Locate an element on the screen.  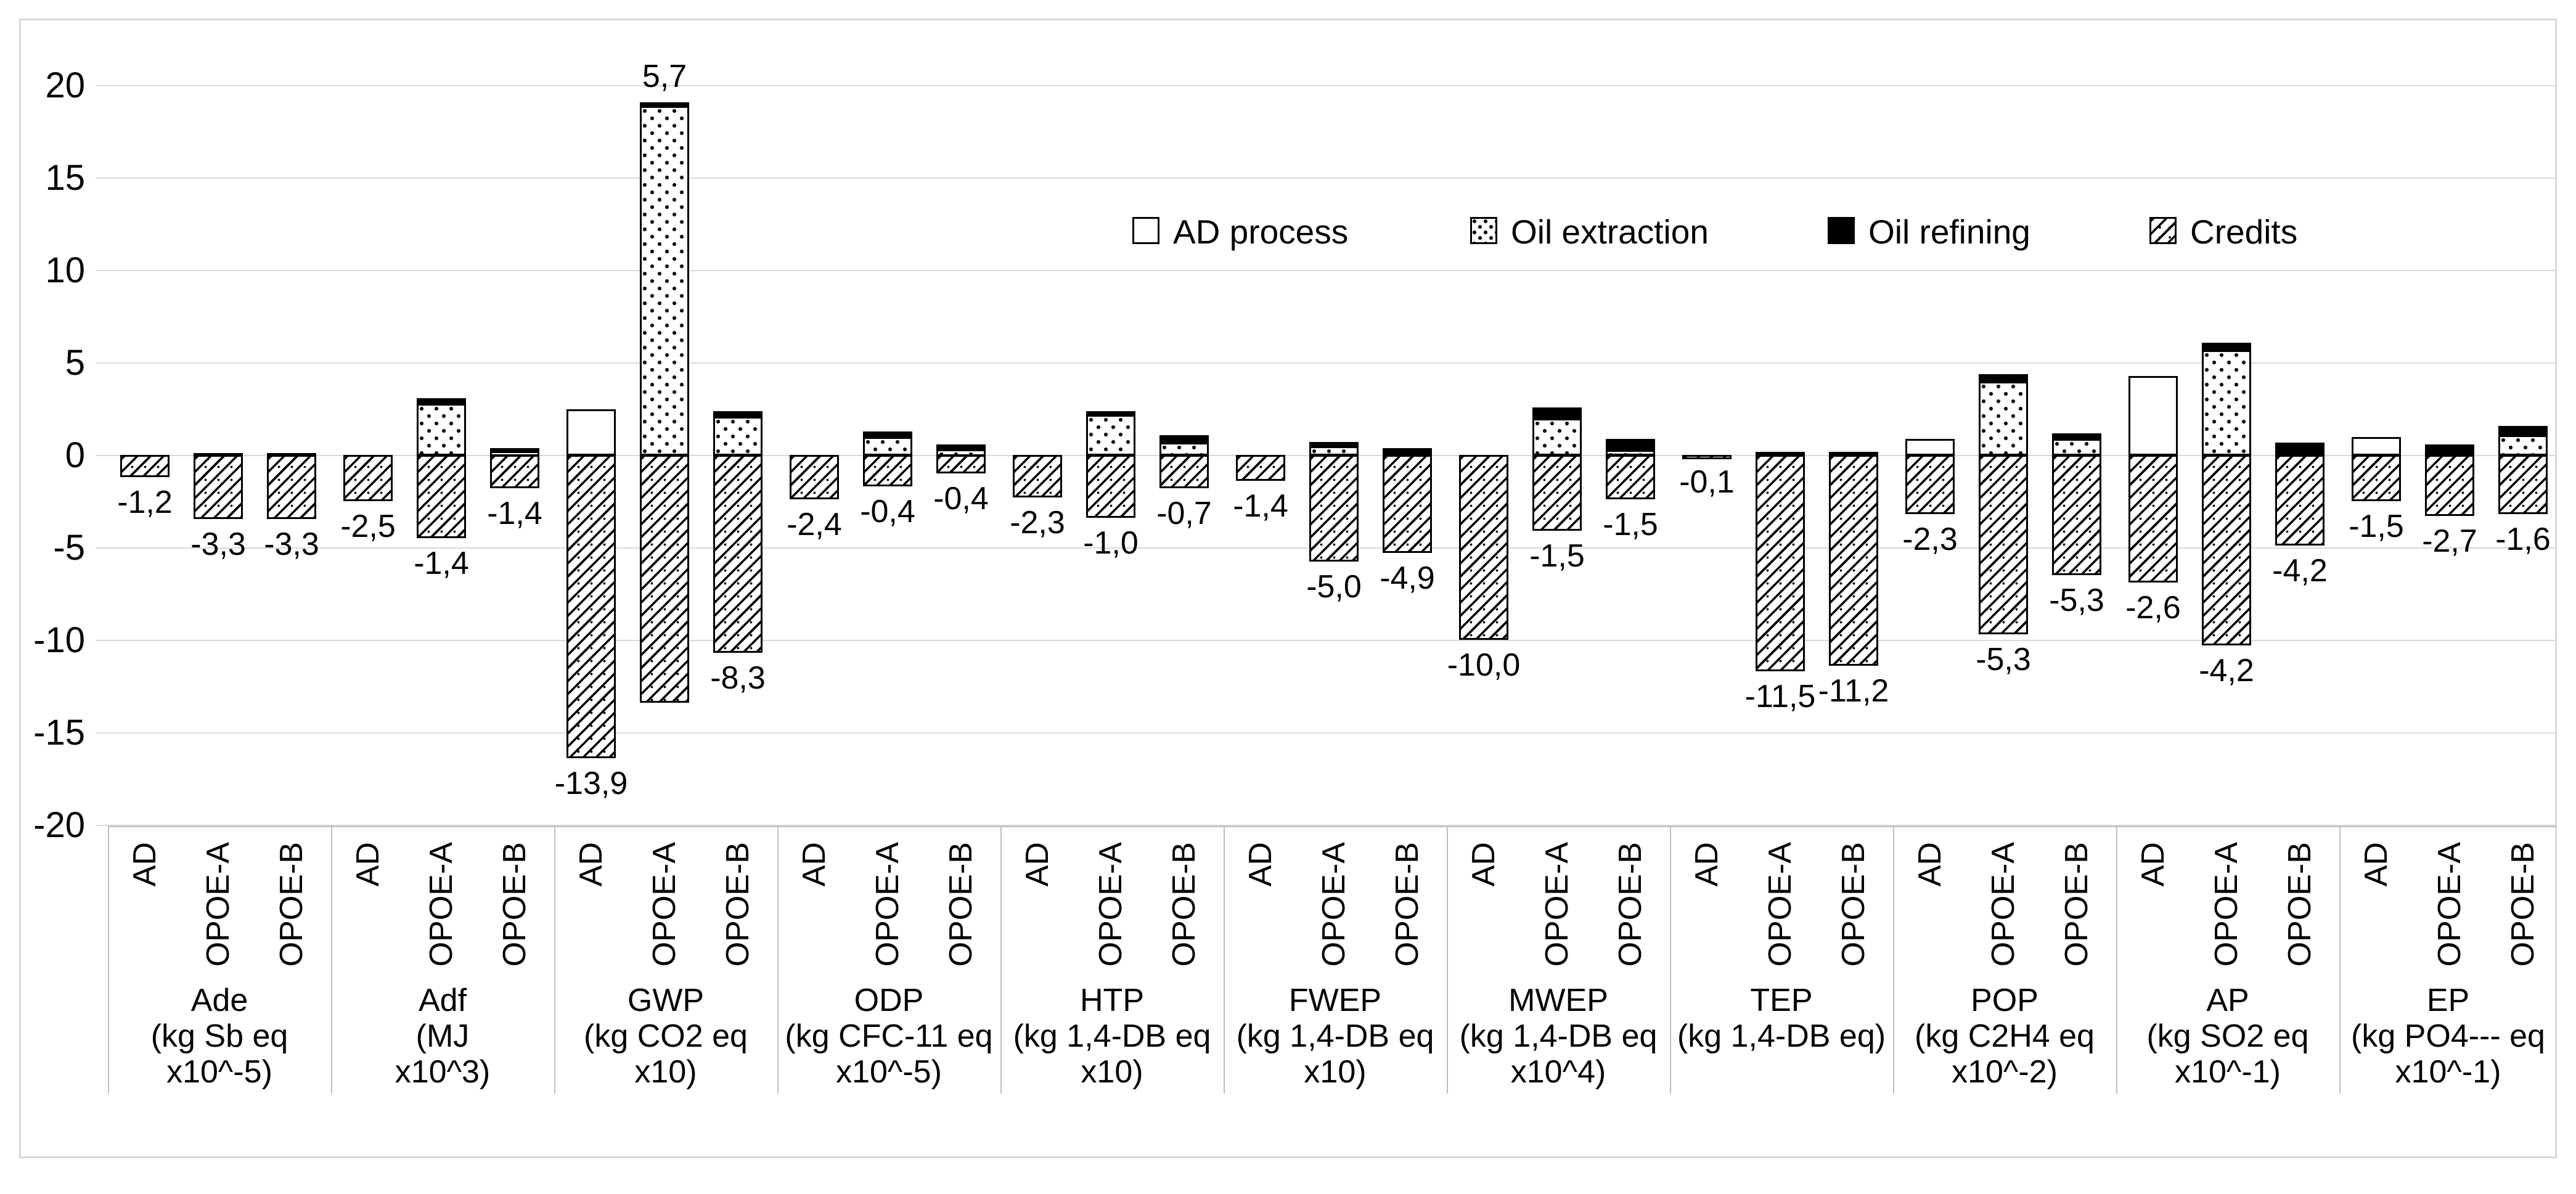
group-label-line: (kg SO2 eq is located at coordinates (2227, 1036).